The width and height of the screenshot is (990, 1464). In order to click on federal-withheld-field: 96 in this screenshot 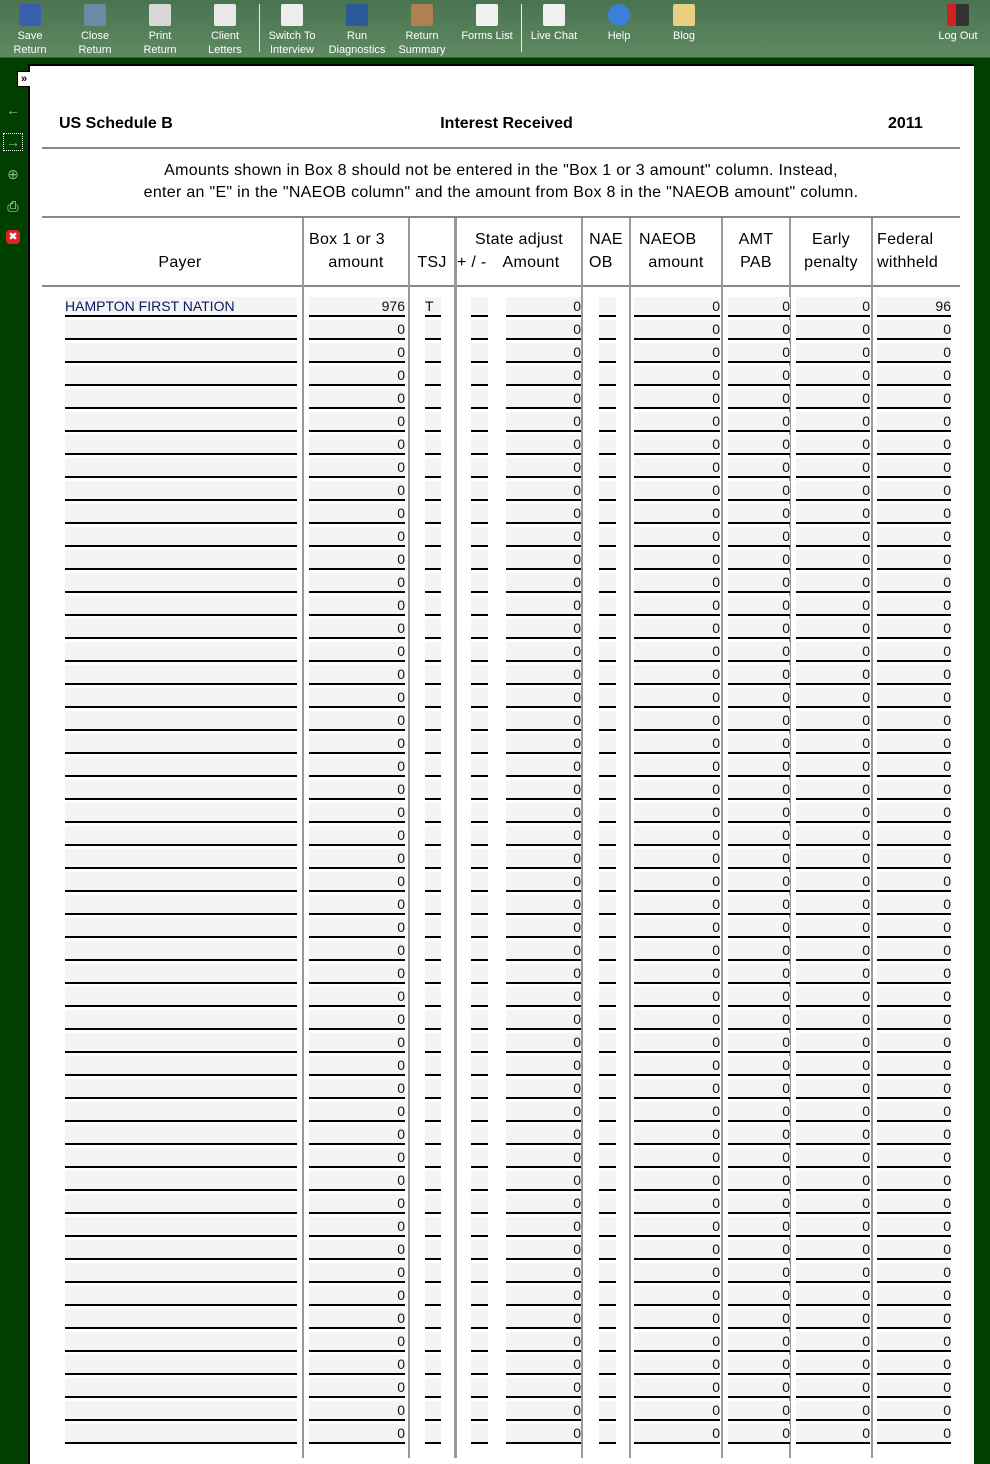, I will do `click(914, 307)`.